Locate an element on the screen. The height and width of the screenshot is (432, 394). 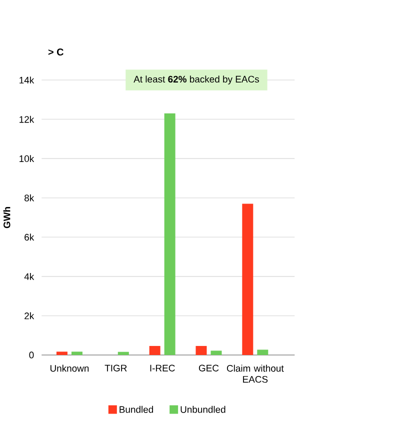
x-tick-label: Claim without EACS is located at coordinates (255, 373).